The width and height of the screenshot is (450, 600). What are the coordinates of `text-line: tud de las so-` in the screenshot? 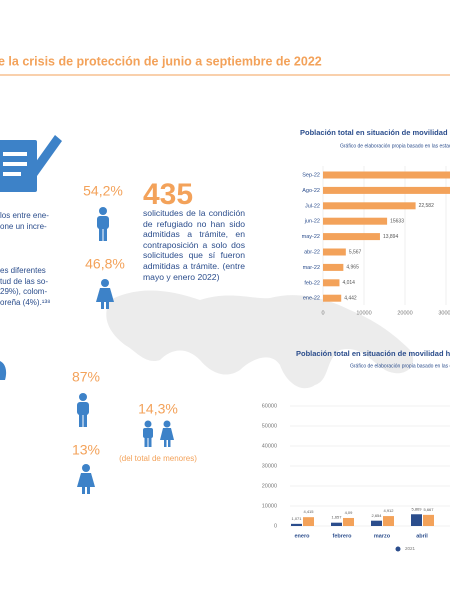 It's located at (24, 281).